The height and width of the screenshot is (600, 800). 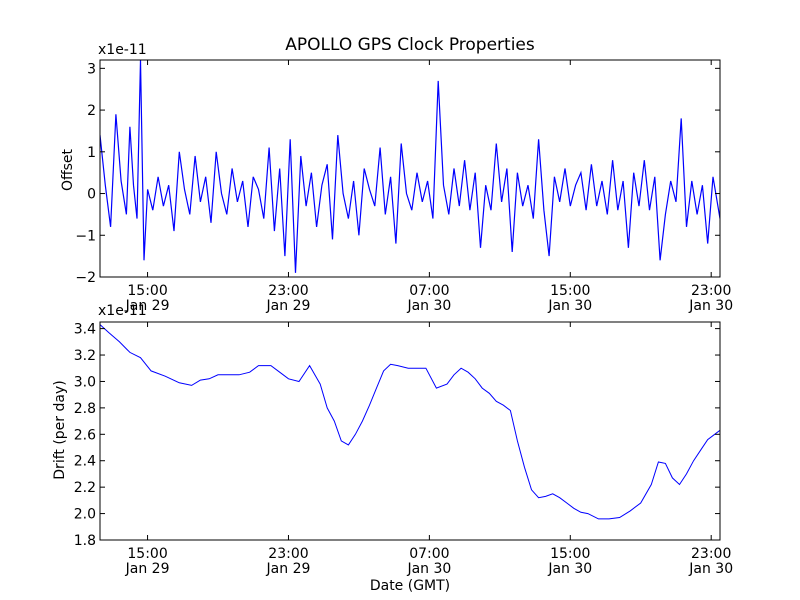 What do you see at coordinates (710, 561) in the screenshot?
I see `drift-x-tick-label-4: 23:00 Jan 30` at bounding box center [710, 561].